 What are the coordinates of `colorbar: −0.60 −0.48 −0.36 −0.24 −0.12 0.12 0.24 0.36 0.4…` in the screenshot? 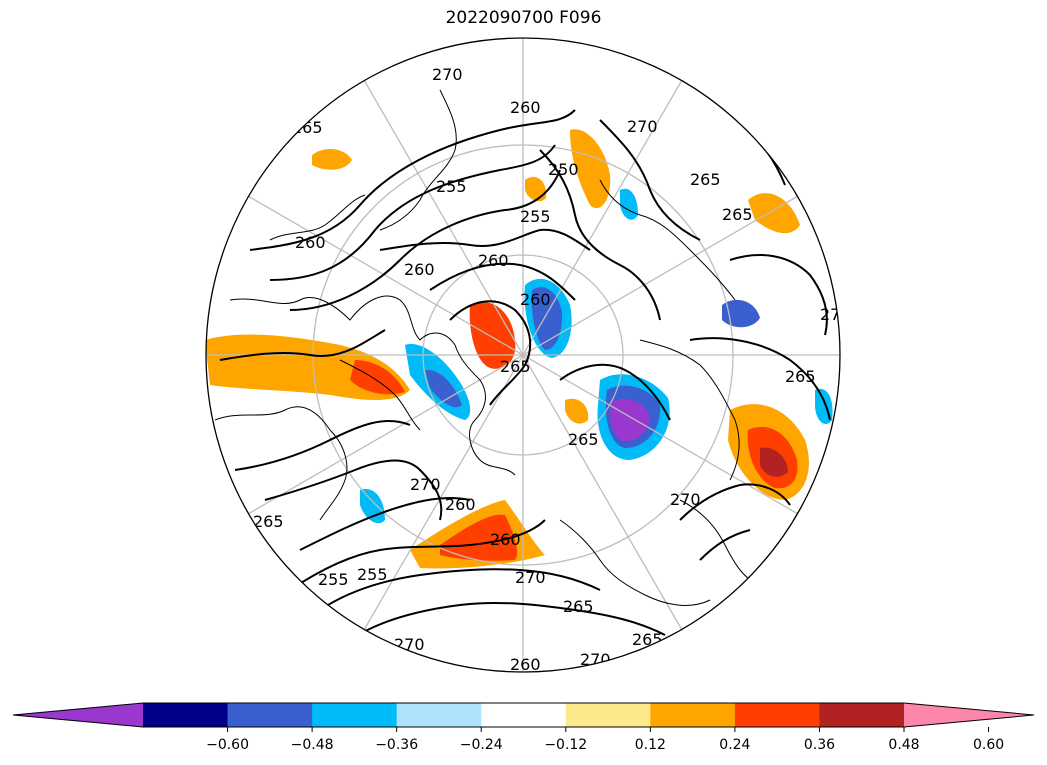 It's located at (523, 727).